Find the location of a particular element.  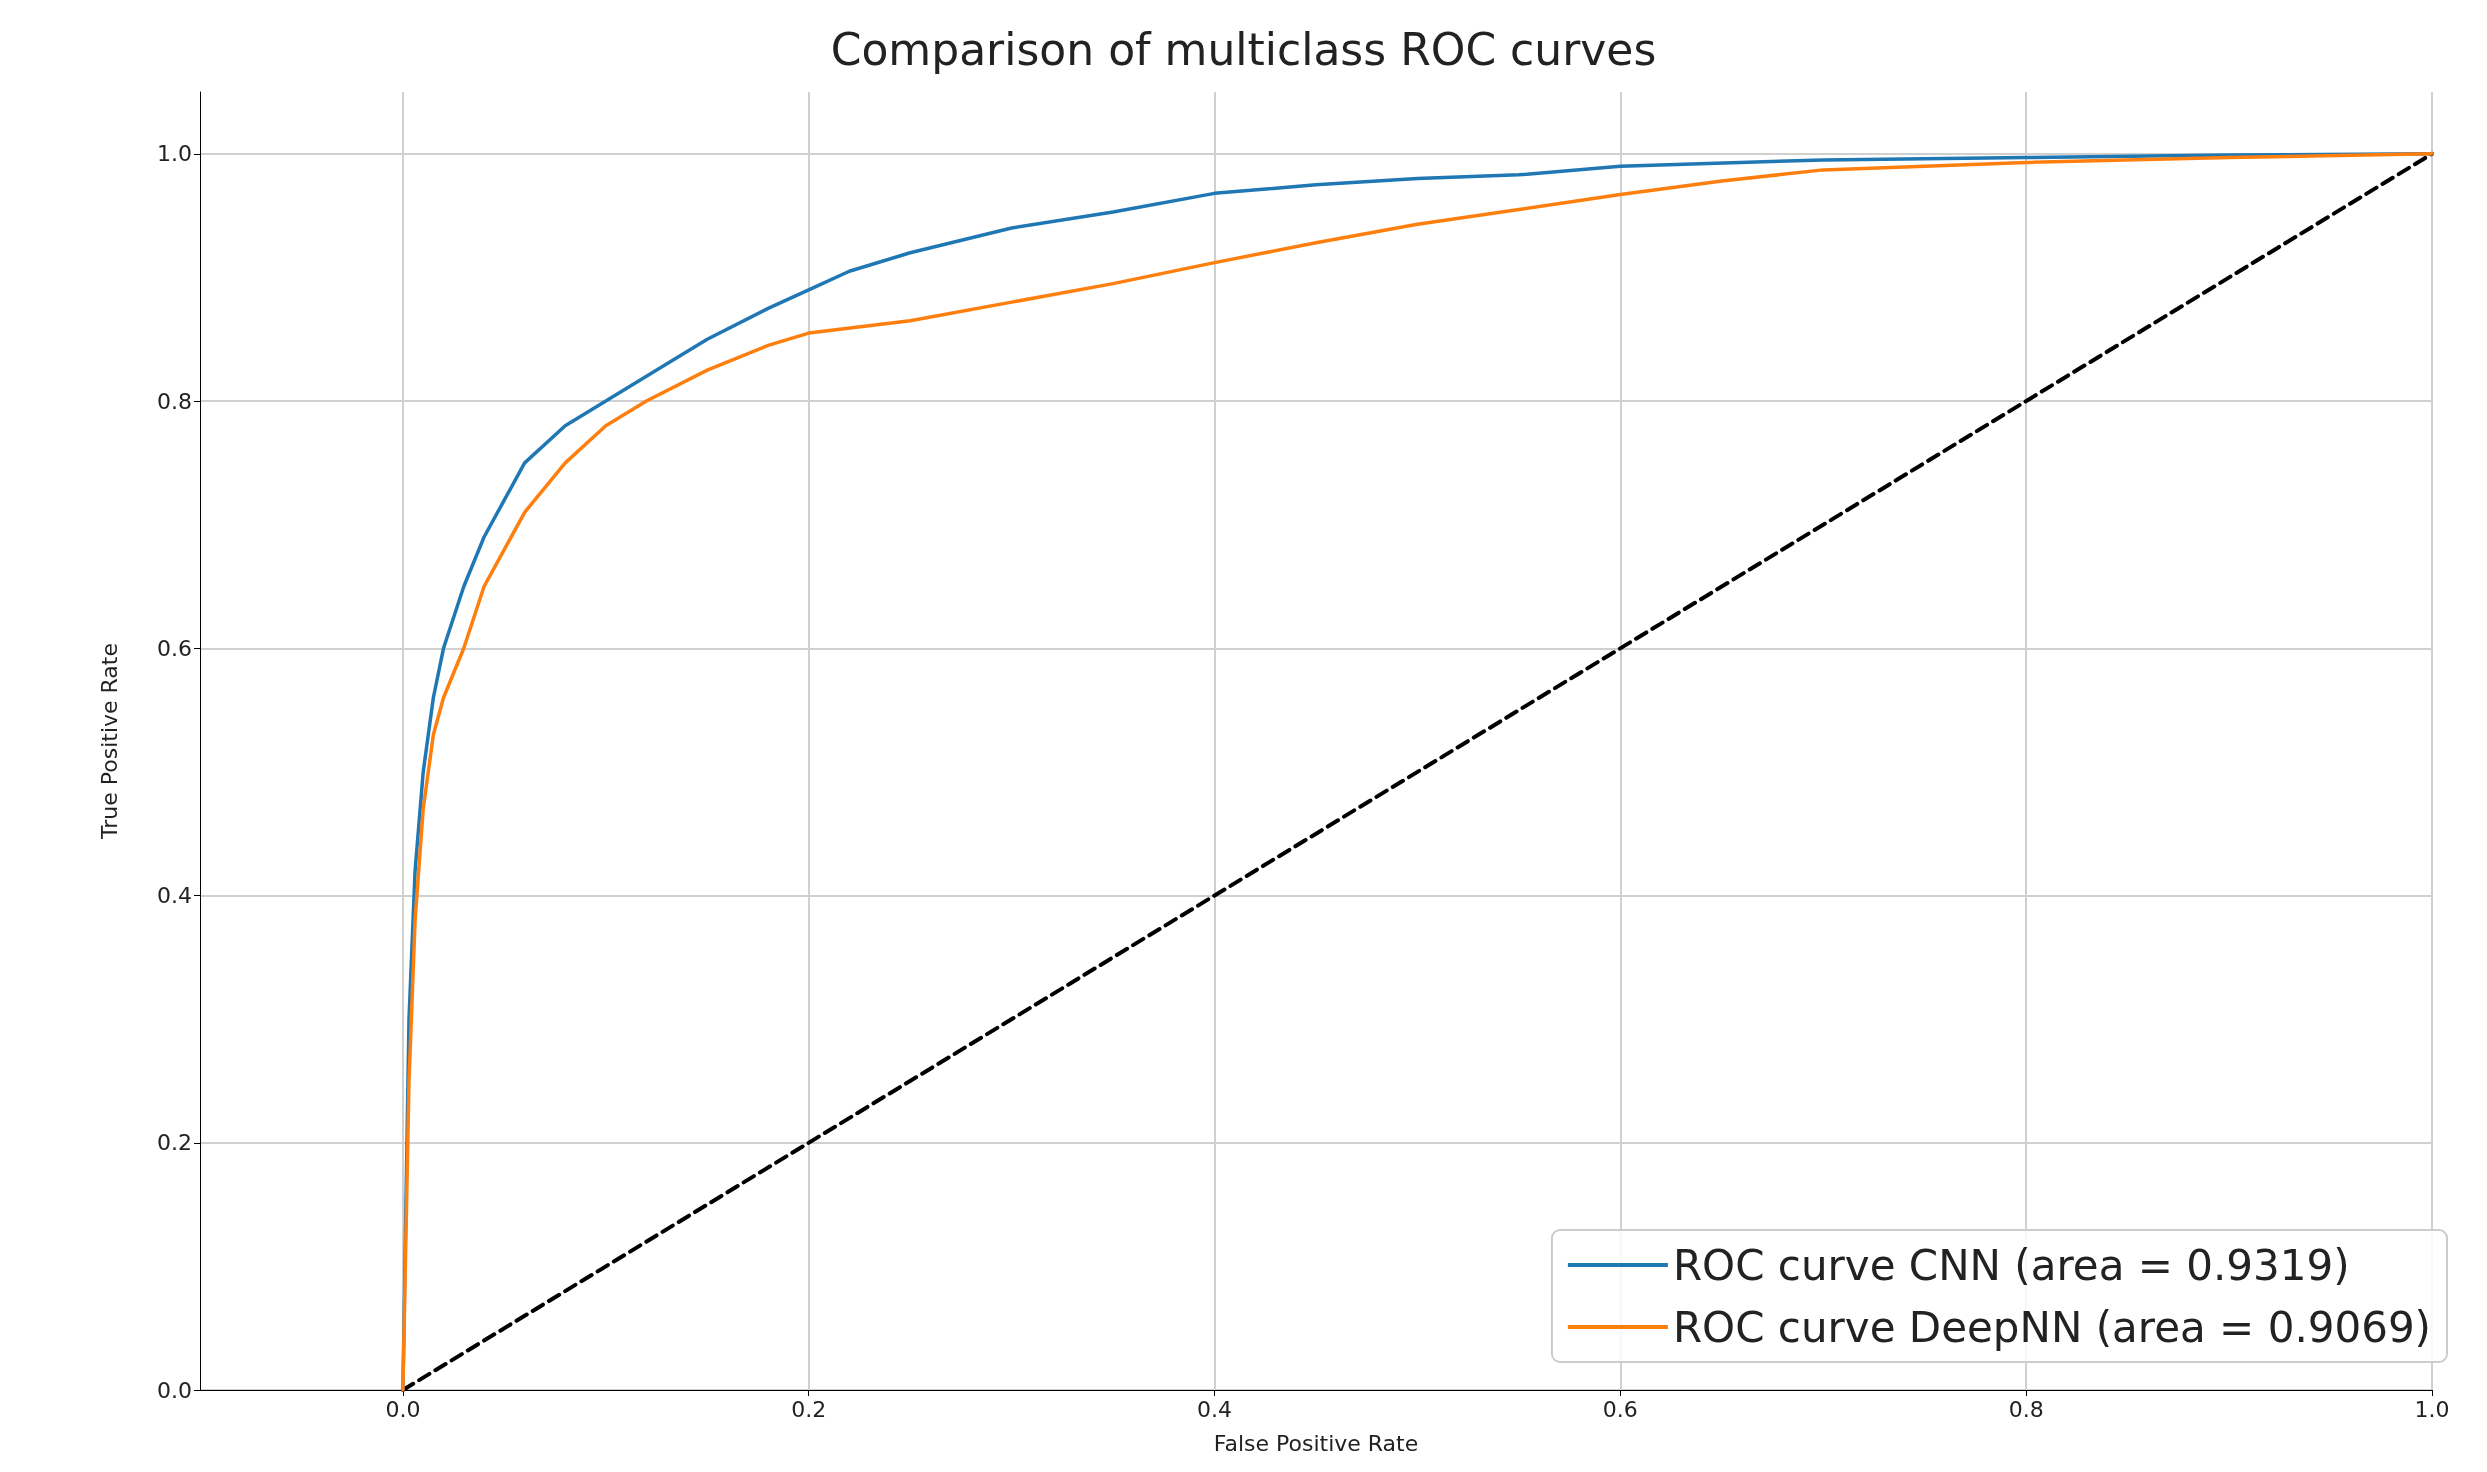

y-tick-label: 0.4 is located at coordinates (174, 896).